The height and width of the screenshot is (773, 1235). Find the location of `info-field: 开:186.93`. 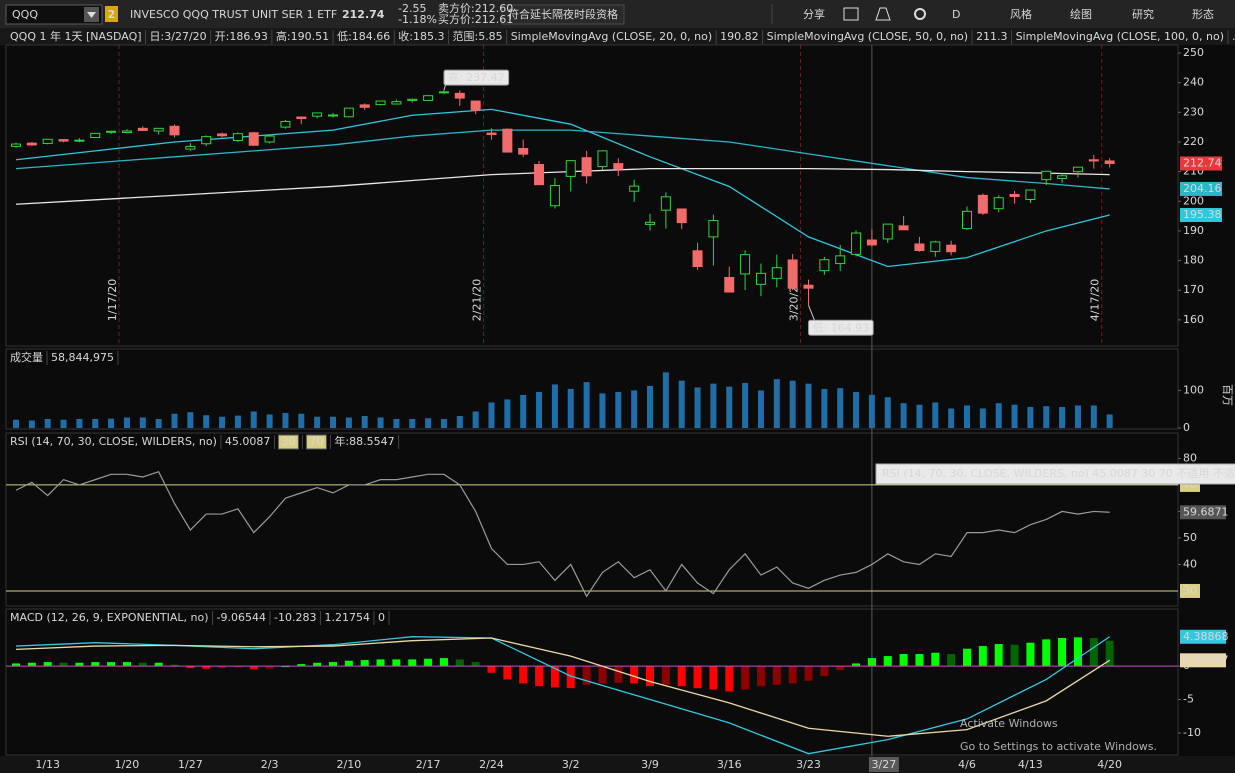

info-field: 开:186.93 is located at coordinates (241, 36).